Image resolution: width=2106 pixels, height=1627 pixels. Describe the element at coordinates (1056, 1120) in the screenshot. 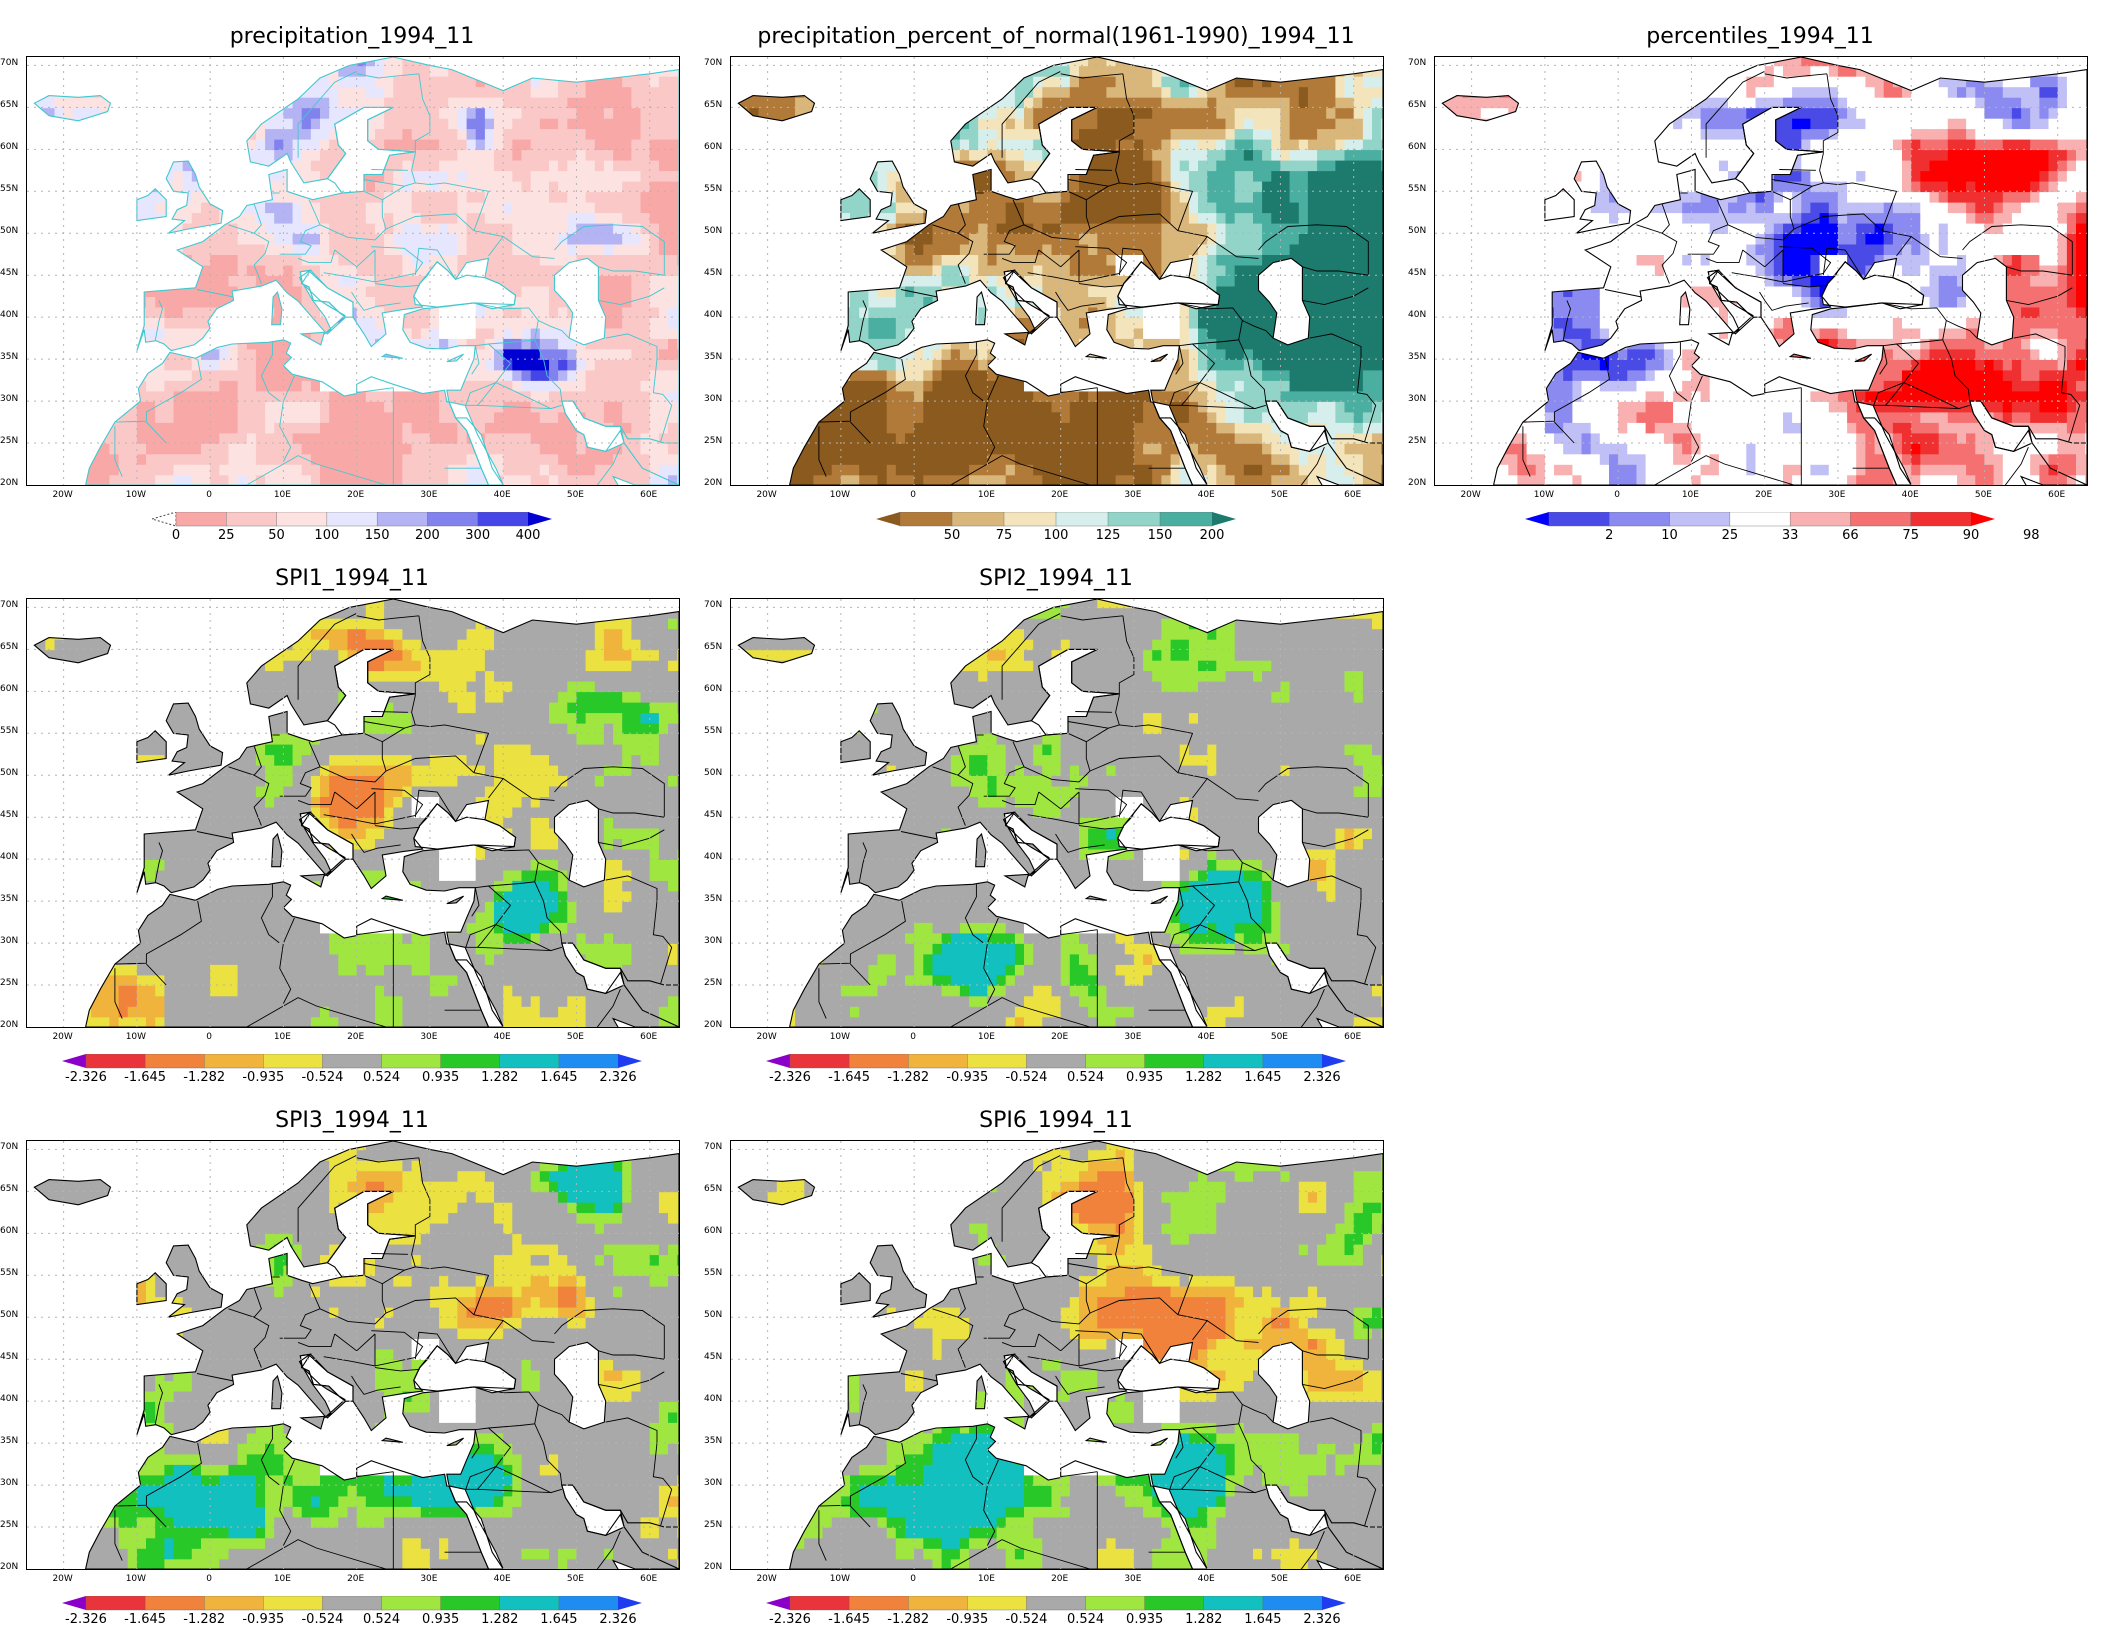

I see `panel-title: SPI6_1994_11` at that location.